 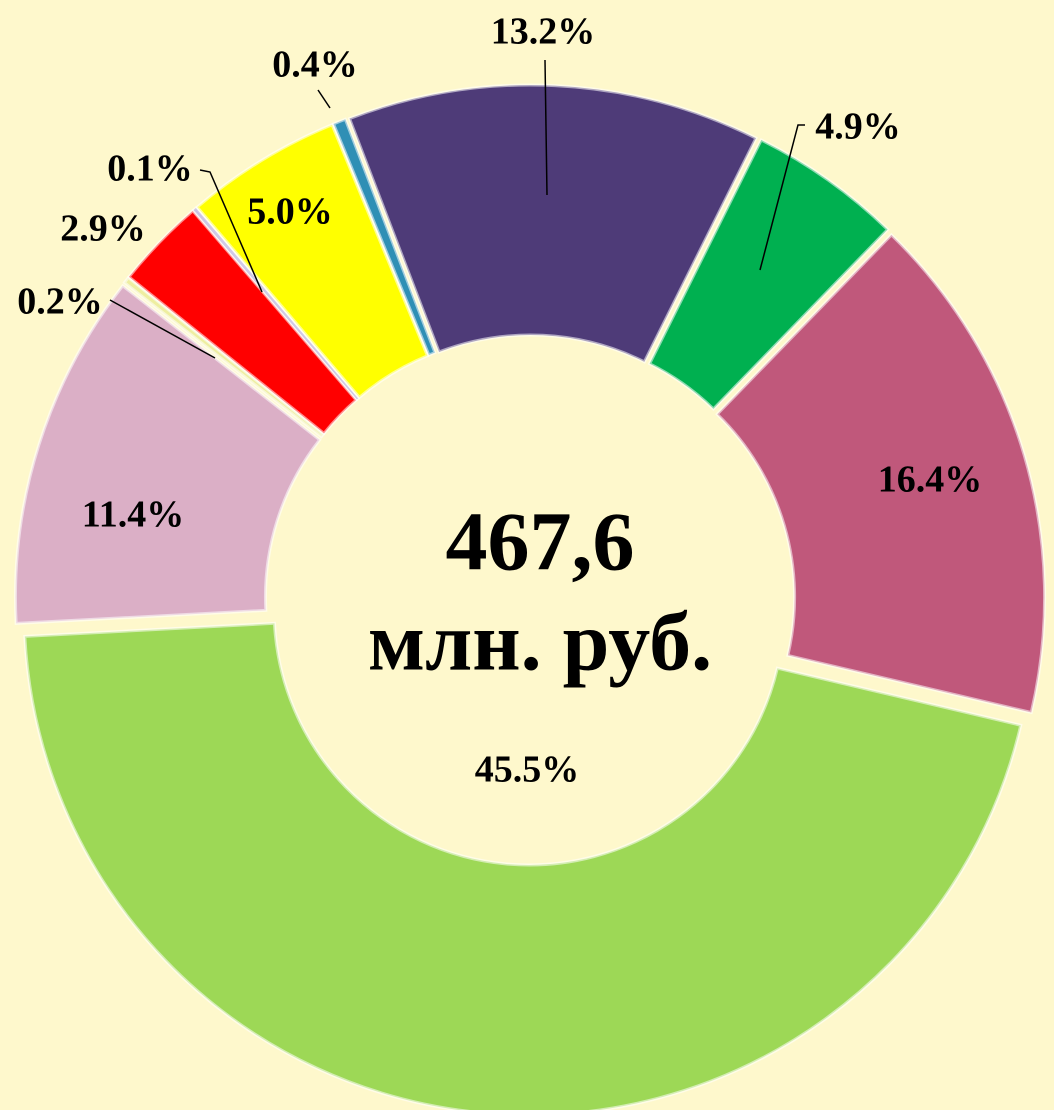 What do you see at coordinates (103, 229) in the screenshot?
I see `data-label: 2.9%` at bounding box center [103, 229].